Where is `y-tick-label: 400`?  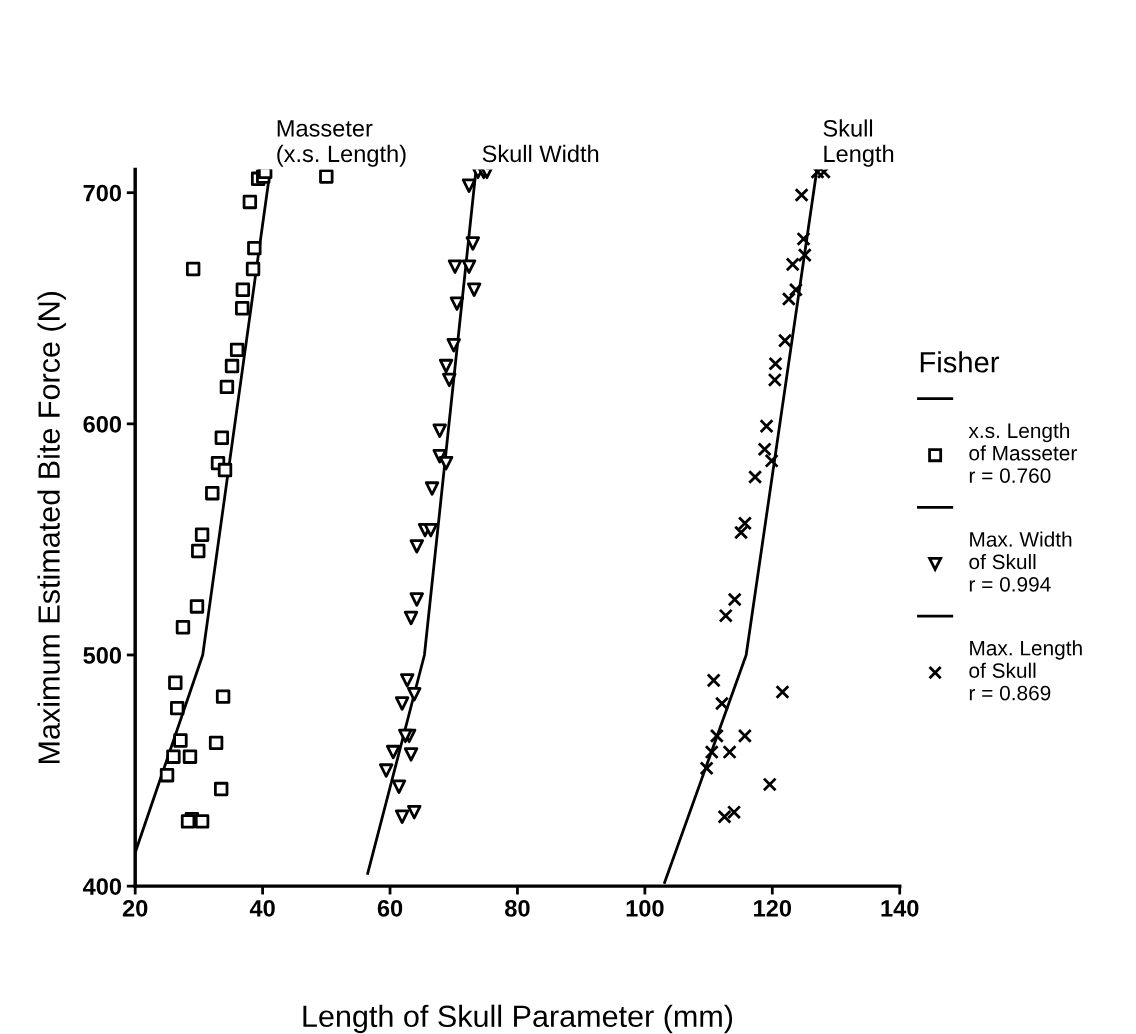 y-tick-label: 400 is located at coordinates (102, 886).